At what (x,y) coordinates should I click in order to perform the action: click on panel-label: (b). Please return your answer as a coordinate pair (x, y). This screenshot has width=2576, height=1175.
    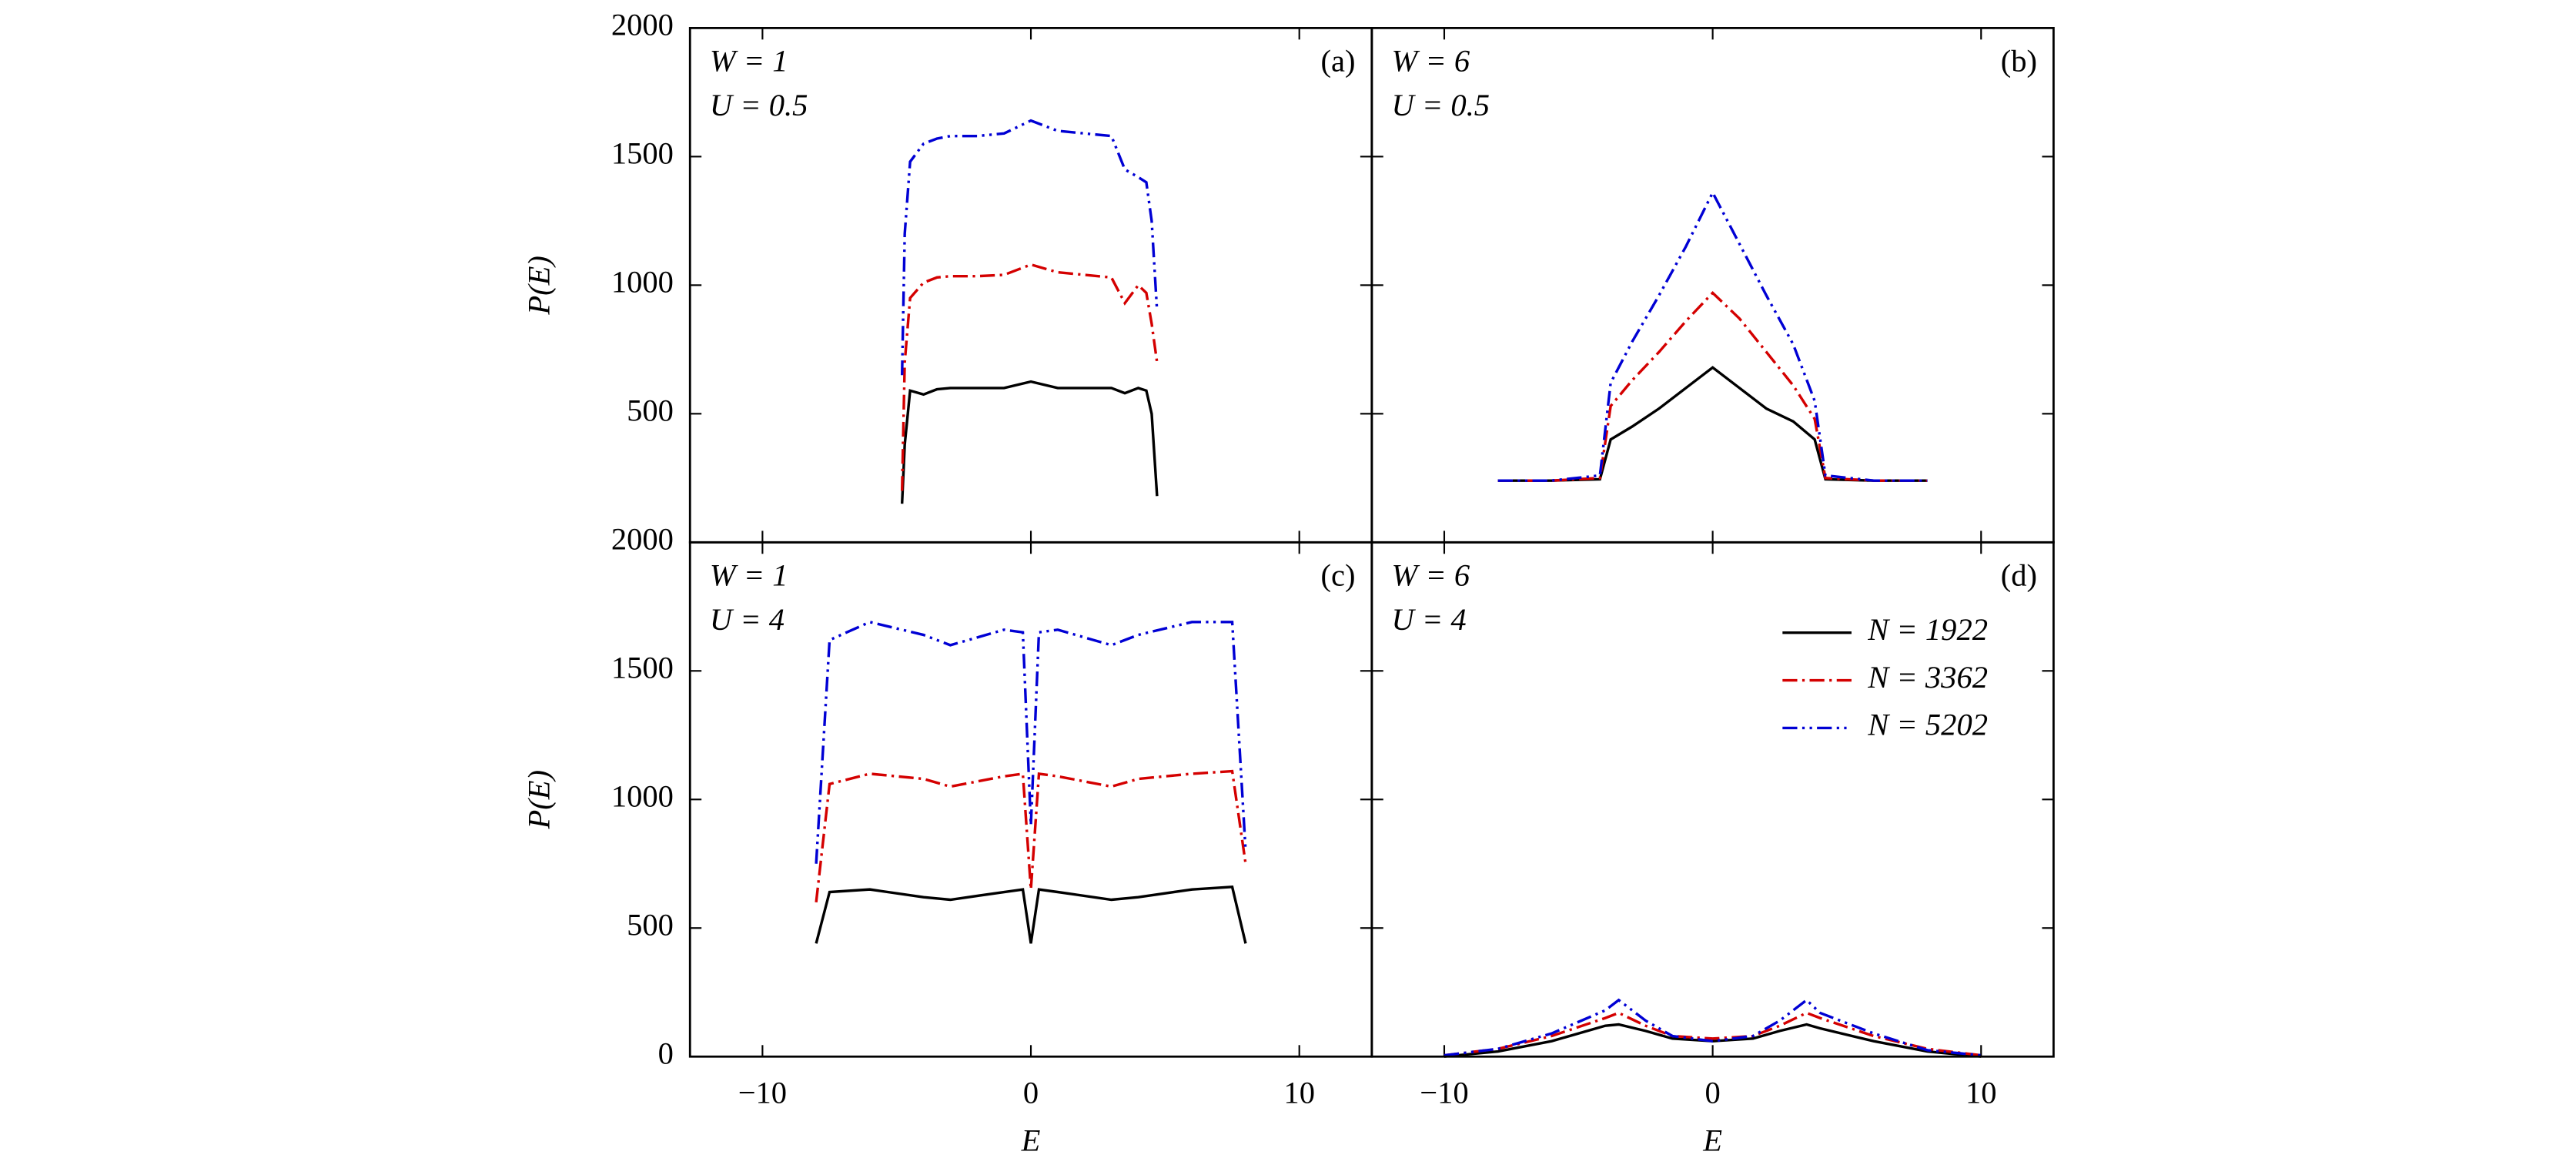
    Looking at the image, I should click on (2019, 61).